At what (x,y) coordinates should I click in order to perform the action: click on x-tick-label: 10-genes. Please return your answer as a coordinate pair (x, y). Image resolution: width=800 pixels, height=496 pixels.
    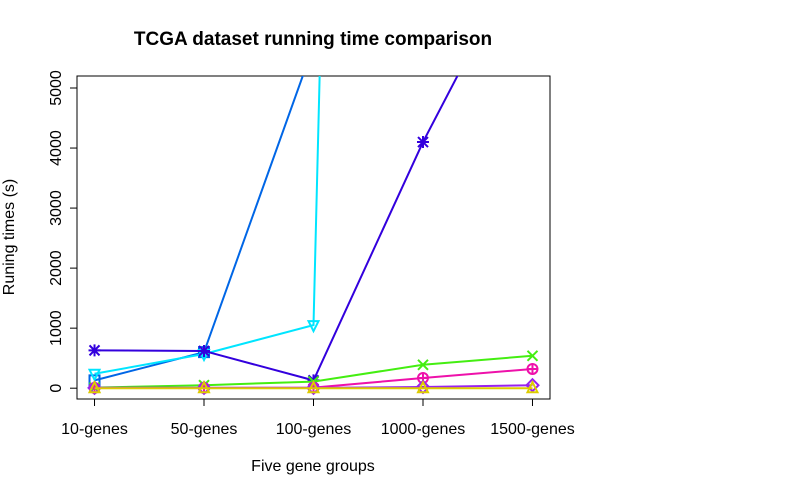
    Looking at the image, I should click on (94, 429).